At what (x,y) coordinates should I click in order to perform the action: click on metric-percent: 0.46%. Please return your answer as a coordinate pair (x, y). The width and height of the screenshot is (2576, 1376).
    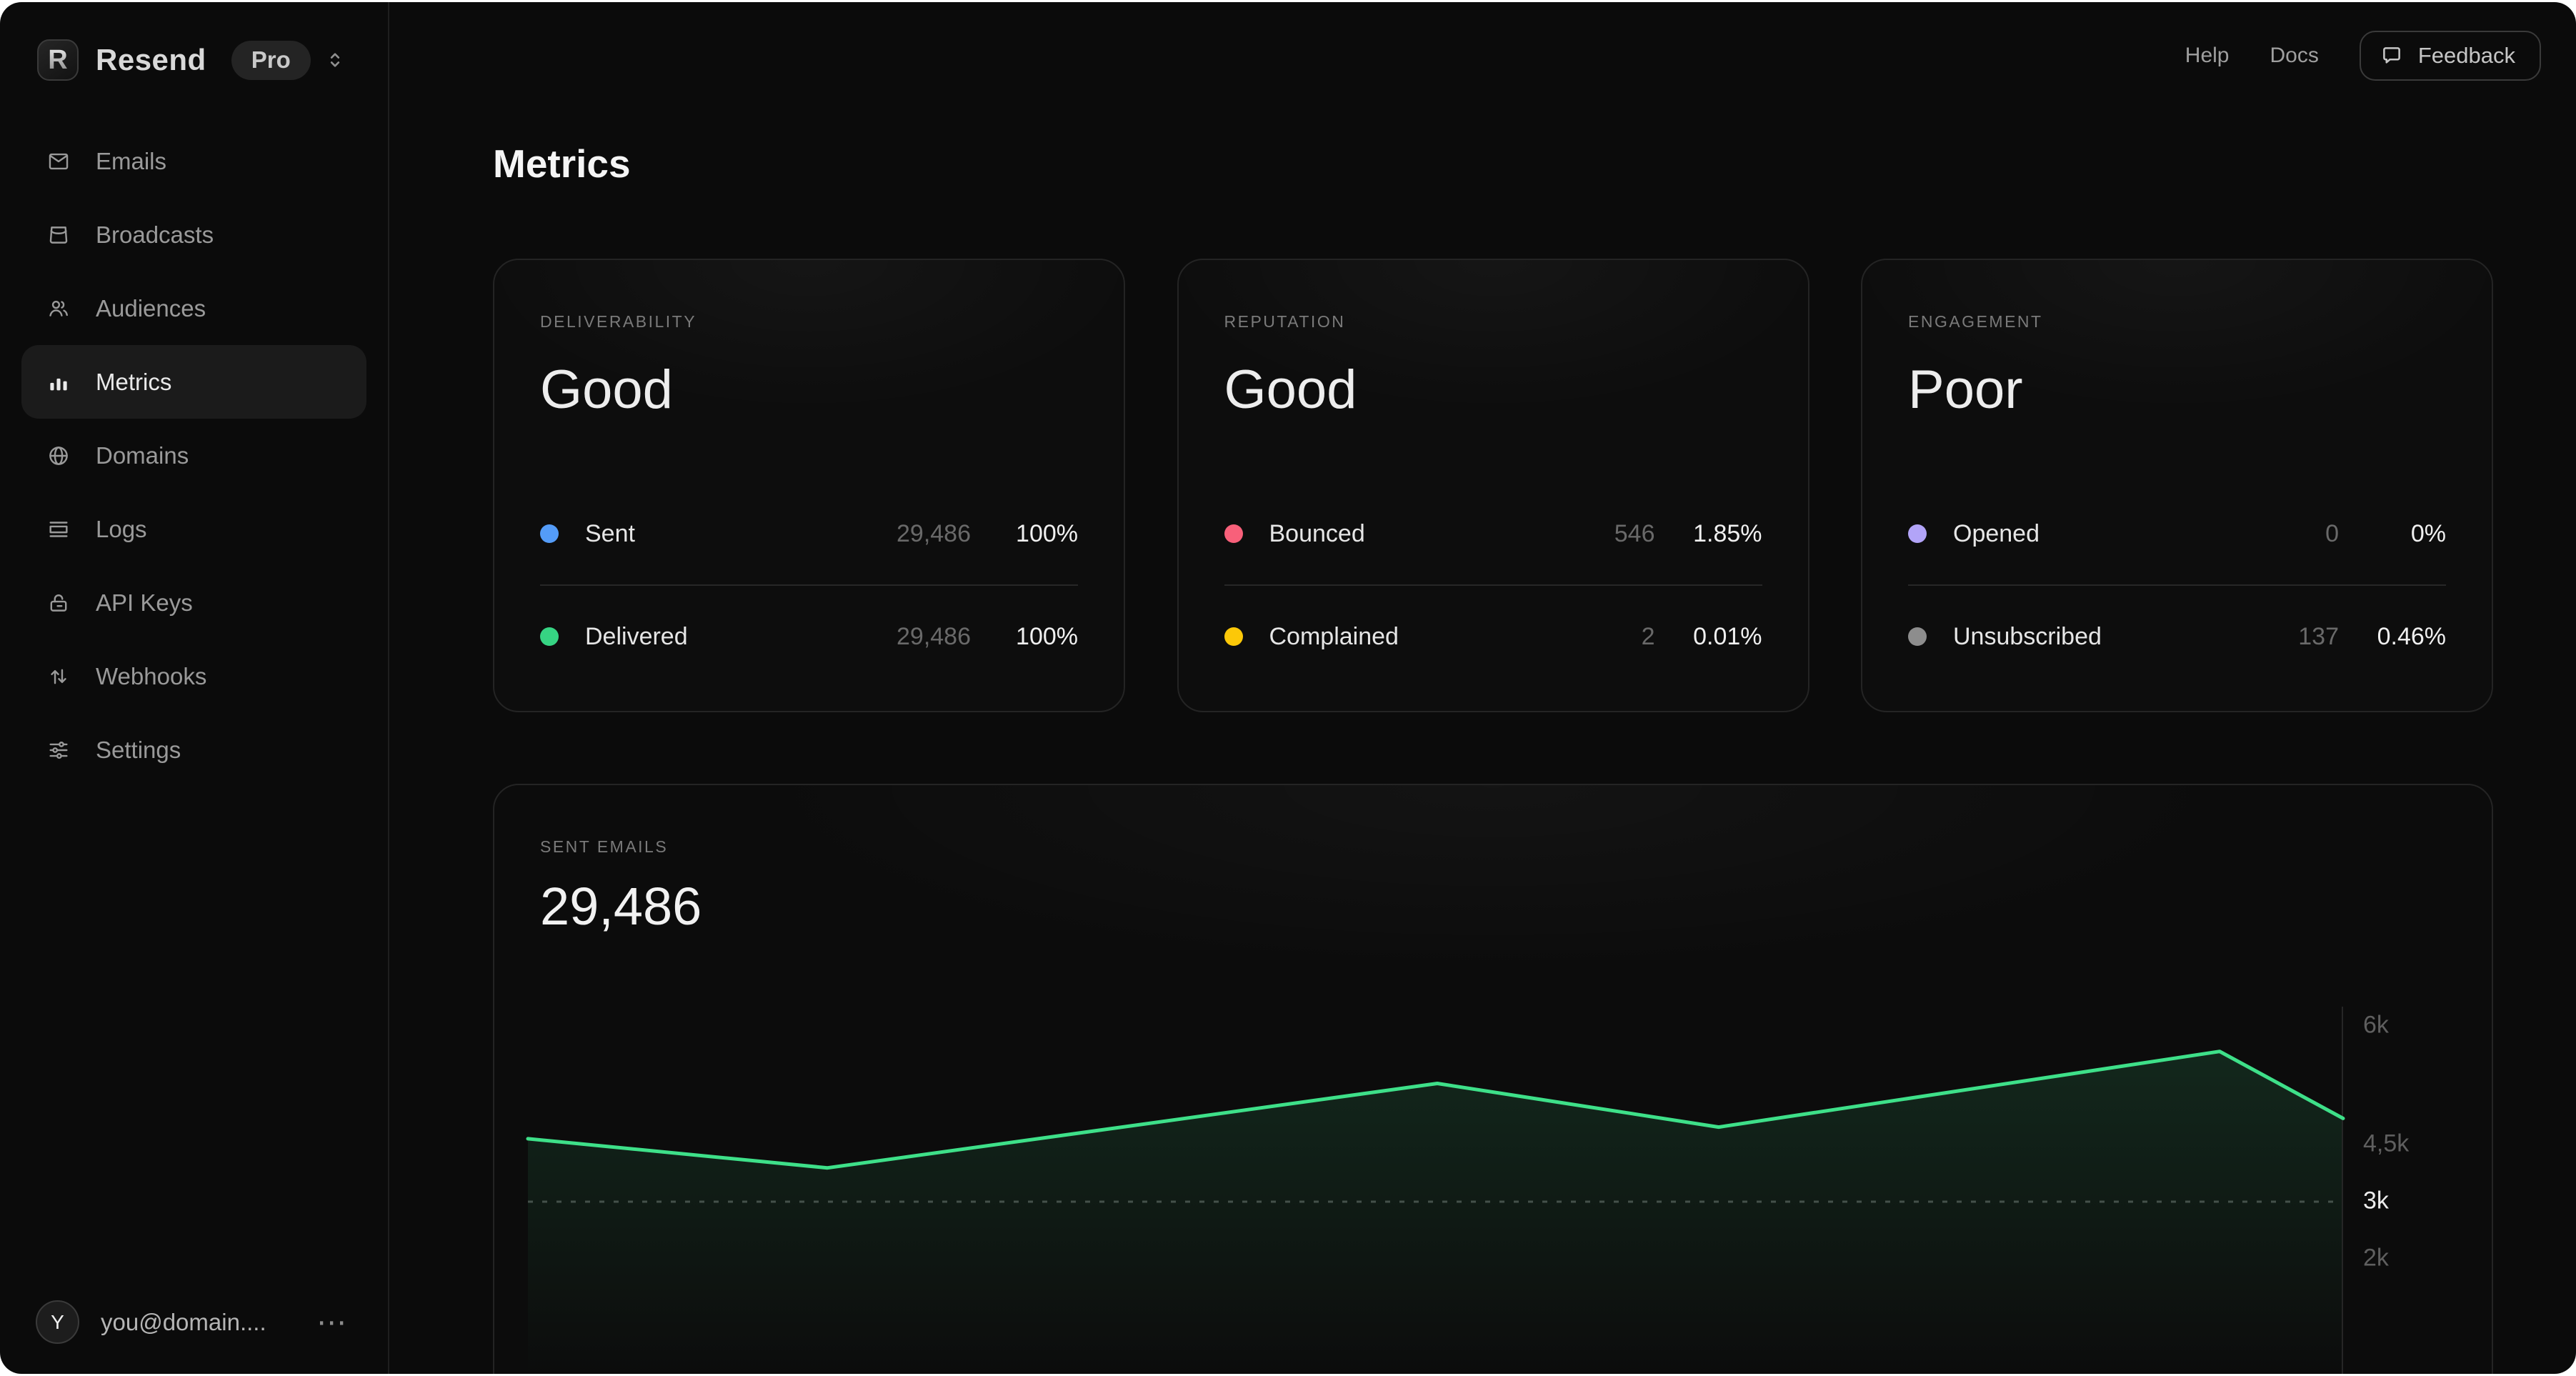
    Looking at the image, I should click on (2411, 636).